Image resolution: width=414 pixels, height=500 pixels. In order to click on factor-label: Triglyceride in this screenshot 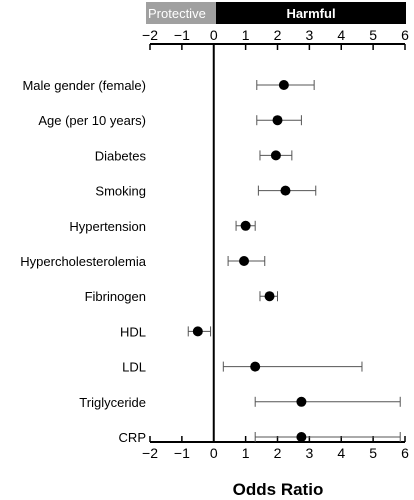, I will do `click(112, 402)`.